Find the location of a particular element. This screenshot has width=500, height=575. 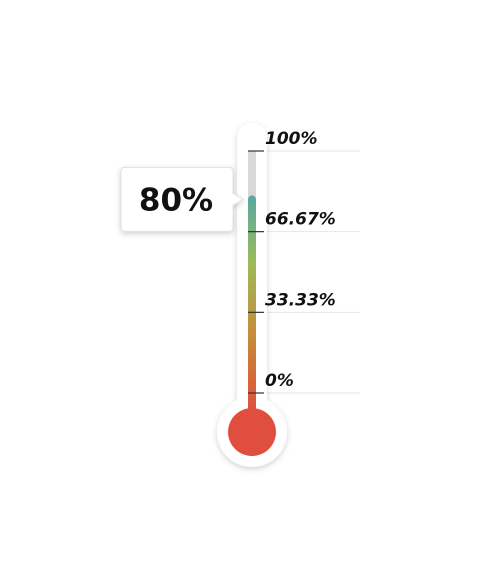

tick-labels: 100% 66.67% 33.33% 0% is located at coordinates (300, 260).